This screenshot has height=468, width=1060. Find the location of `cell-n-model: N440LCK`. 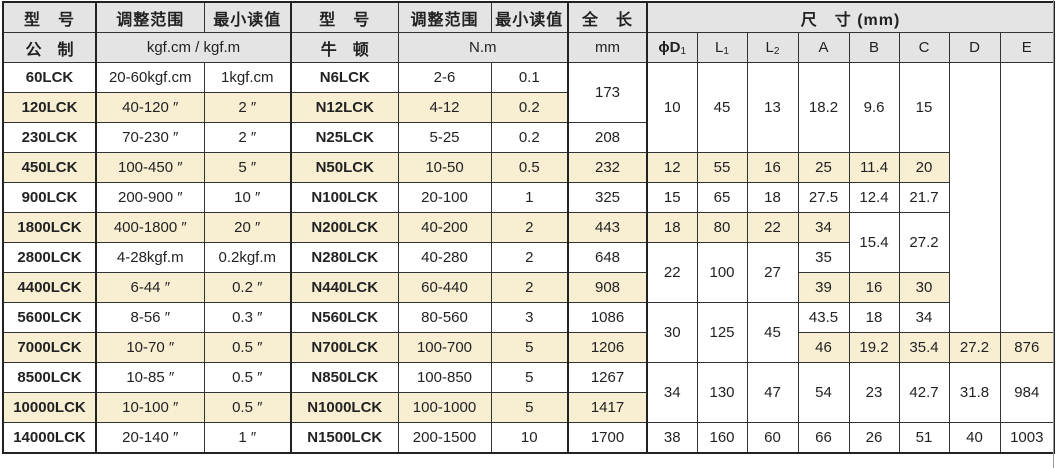

cell-n-model: N440LCK is located at coordinates (344, 287).